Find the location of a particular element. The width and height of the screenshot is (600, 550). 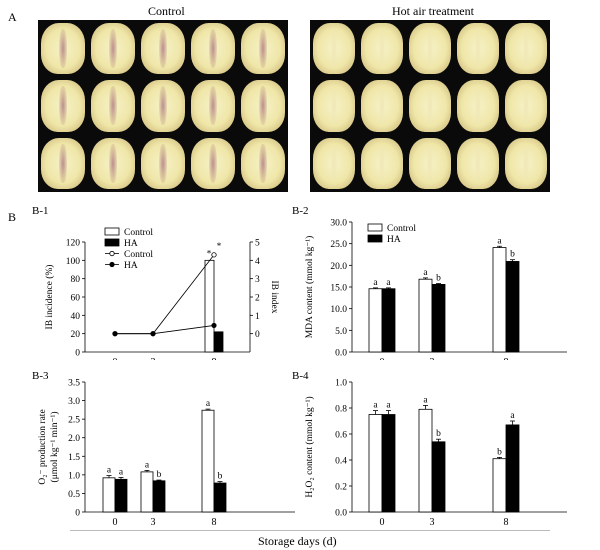

legend-marker-ha is located at coordinates (112, 264).